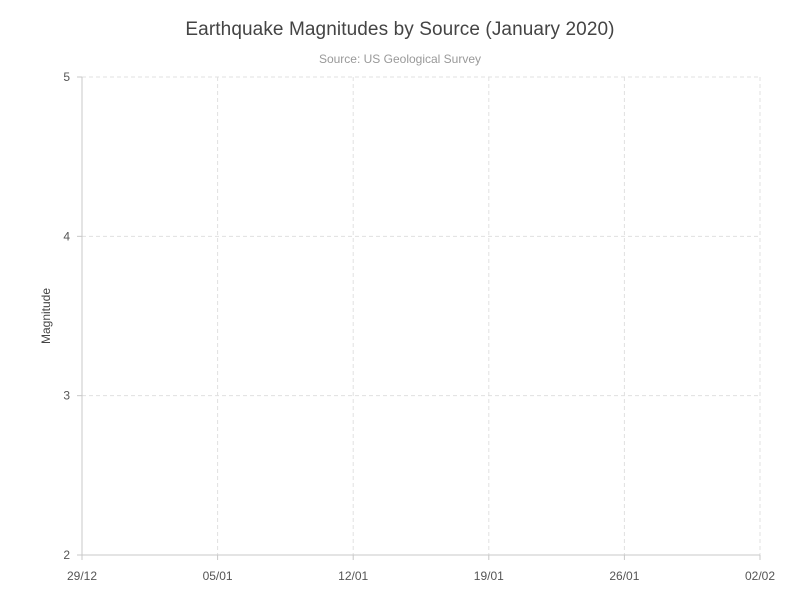 This screenshot has width=800, height=600. I want to click on y-tick-label: 5, so click(66, 77).